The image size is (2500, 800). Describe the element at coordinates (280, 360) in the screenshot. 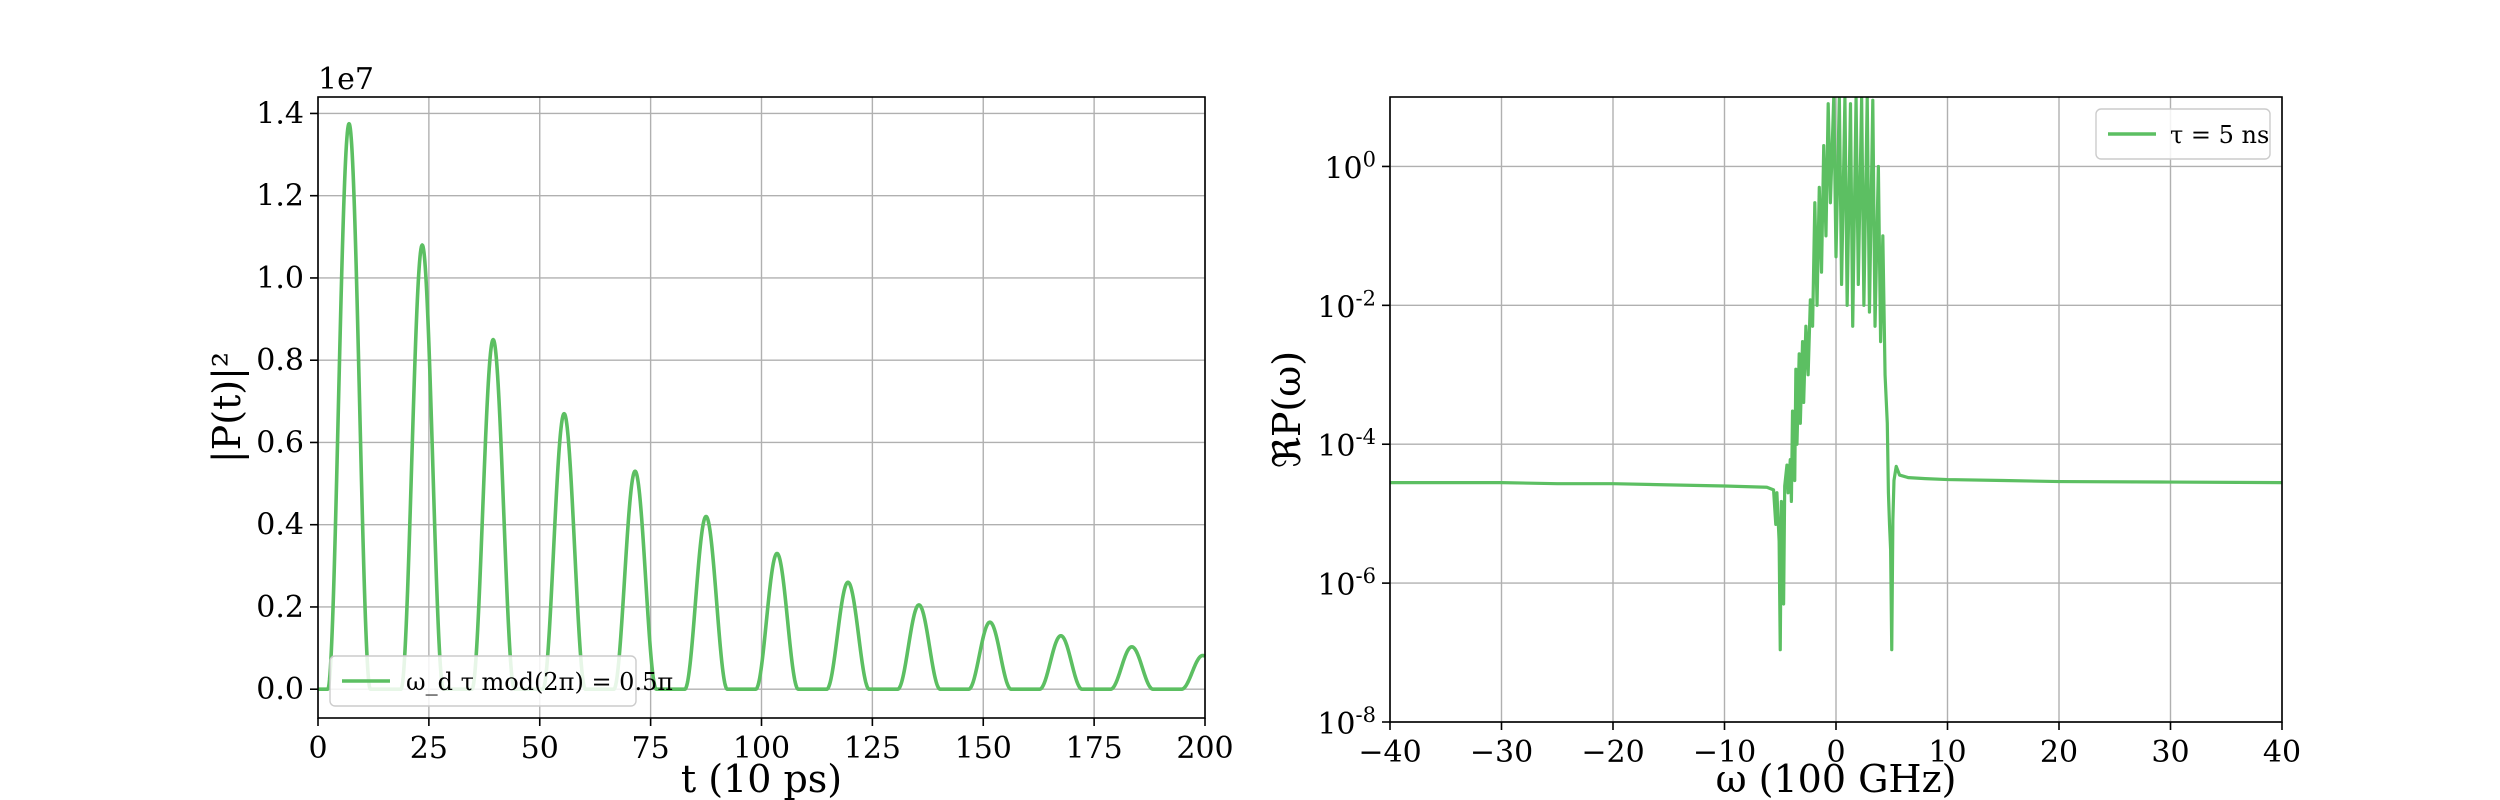

I see `left-y-tick-label: 0.8` at that location.